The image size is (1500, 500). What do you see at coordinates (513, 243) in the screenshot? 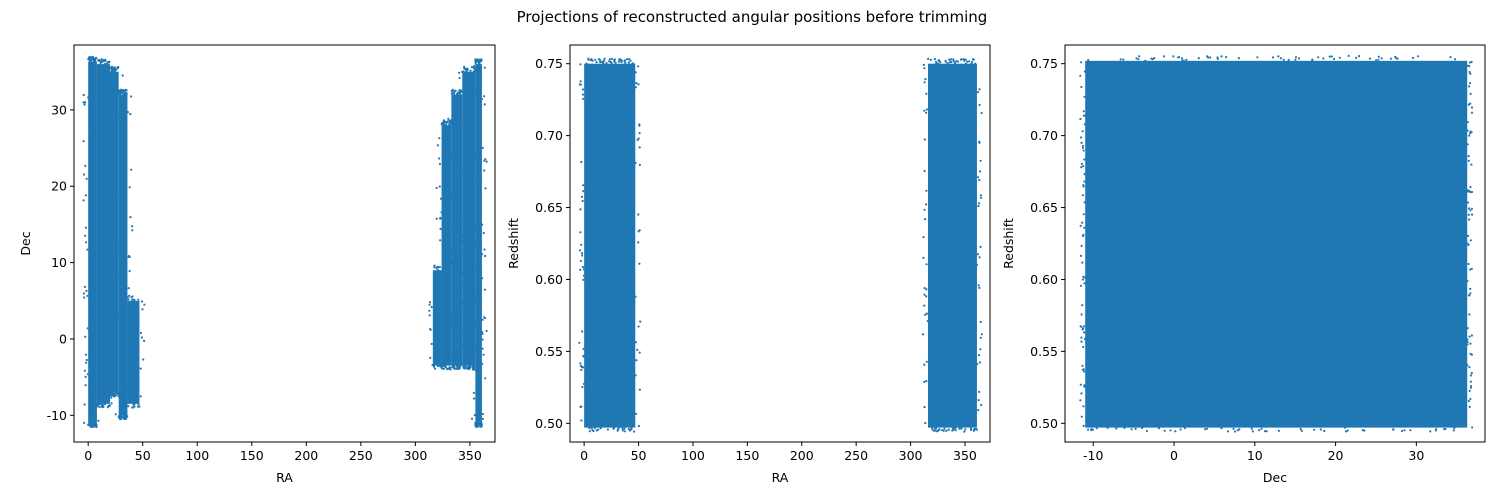
I see `y-axis-label: Redshift` at bounding box center [513, 243].